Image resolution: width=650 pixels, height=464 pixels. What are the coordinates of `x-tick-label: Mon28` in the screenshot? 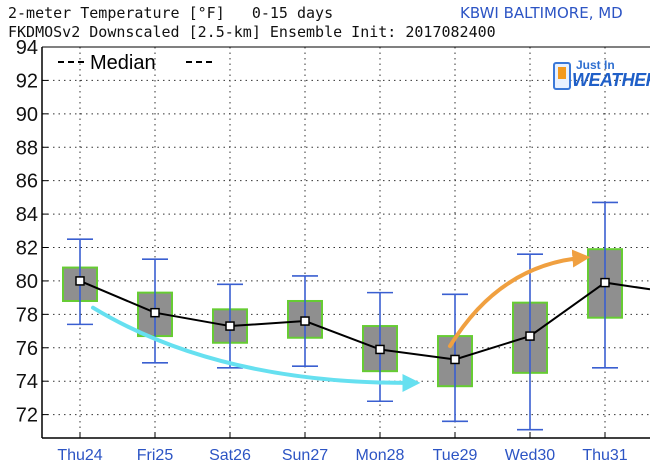 It's located at (380, 455).